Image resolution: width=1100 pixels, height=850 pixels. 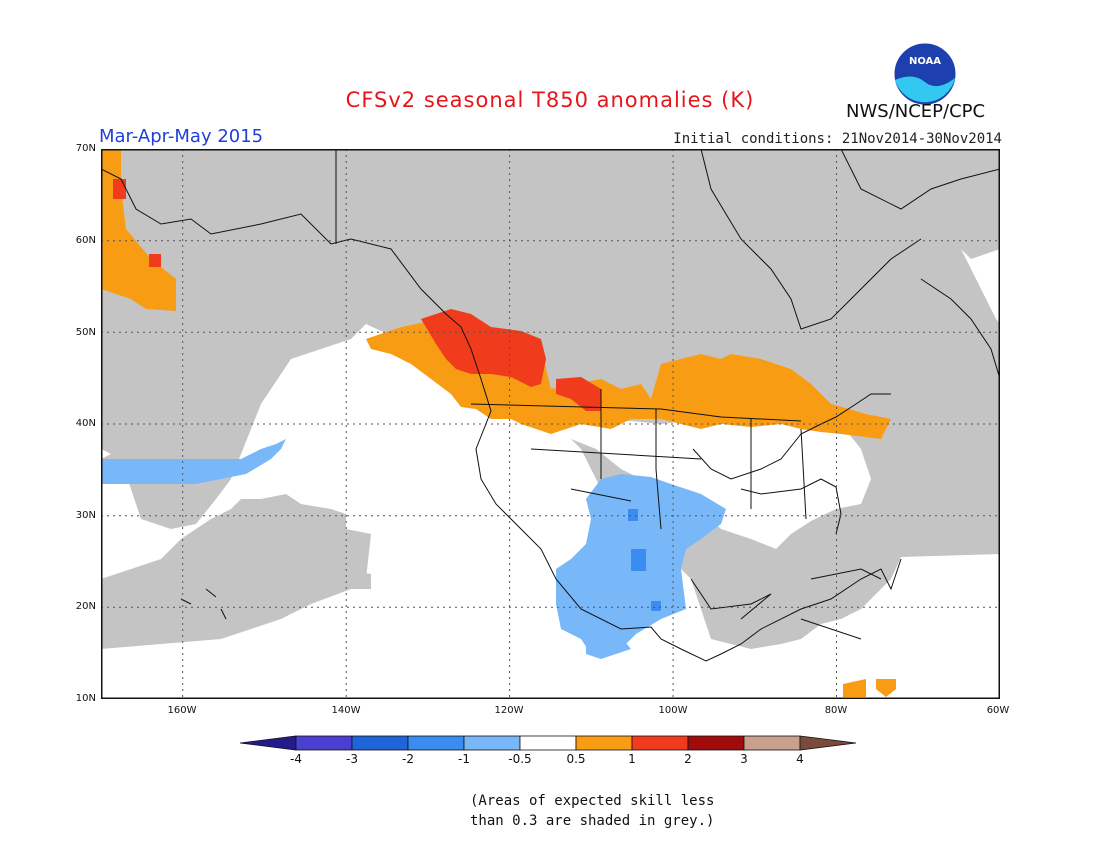 I want to click on season-label: Mar-Apr-May 2015, so click(x=181, y=136).